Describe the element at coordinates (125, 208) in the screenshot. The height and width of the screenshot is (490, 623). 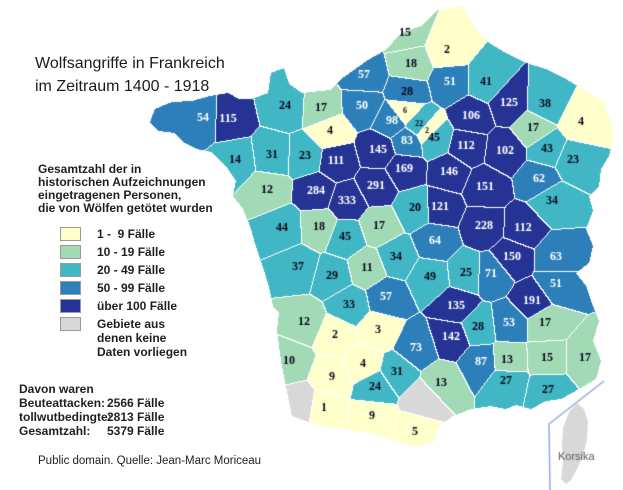
I see `subtitle-line: die von Wölfen getötet wurden` at that location.